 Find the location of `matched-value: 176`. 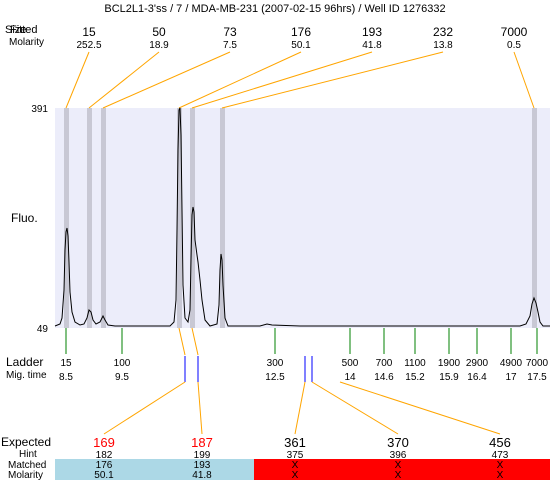

matched-value: 176 is located at coordinates (104, 465).